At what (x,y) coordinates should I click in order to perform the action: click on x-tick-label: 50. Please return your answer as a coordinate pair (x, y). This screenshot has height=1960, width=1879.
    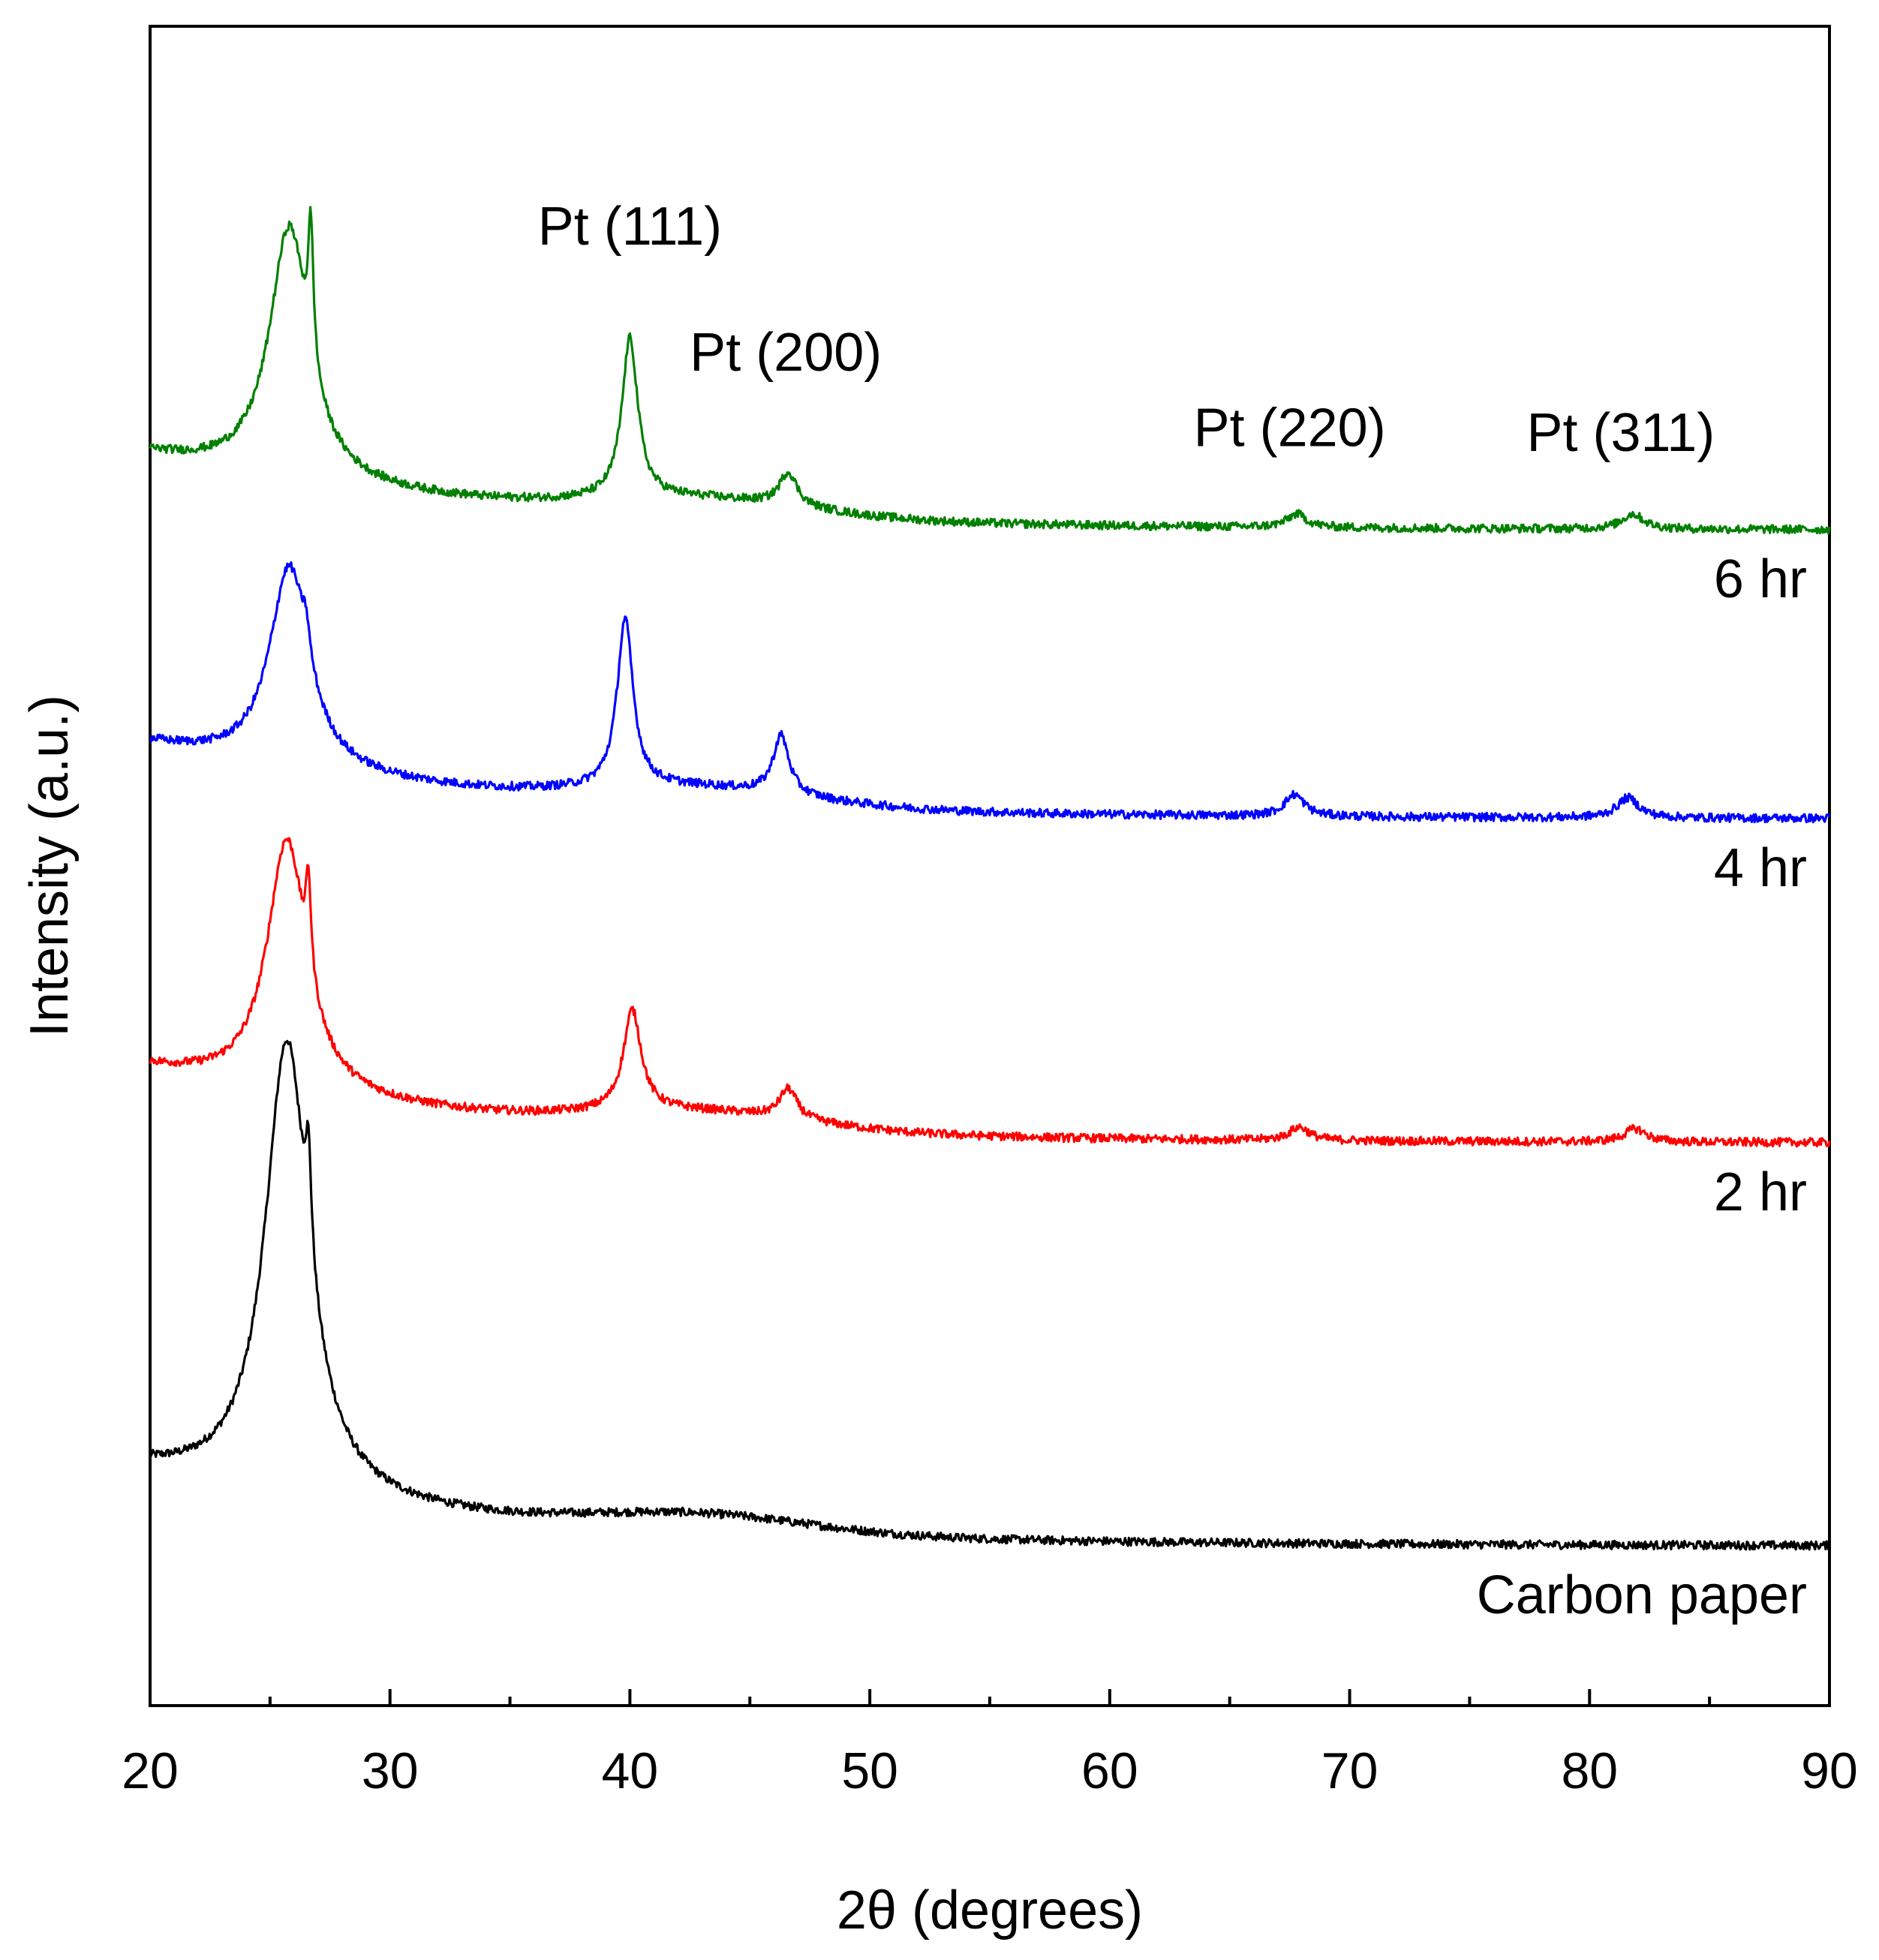
    Looking at the image, I should click on (869, 1770).